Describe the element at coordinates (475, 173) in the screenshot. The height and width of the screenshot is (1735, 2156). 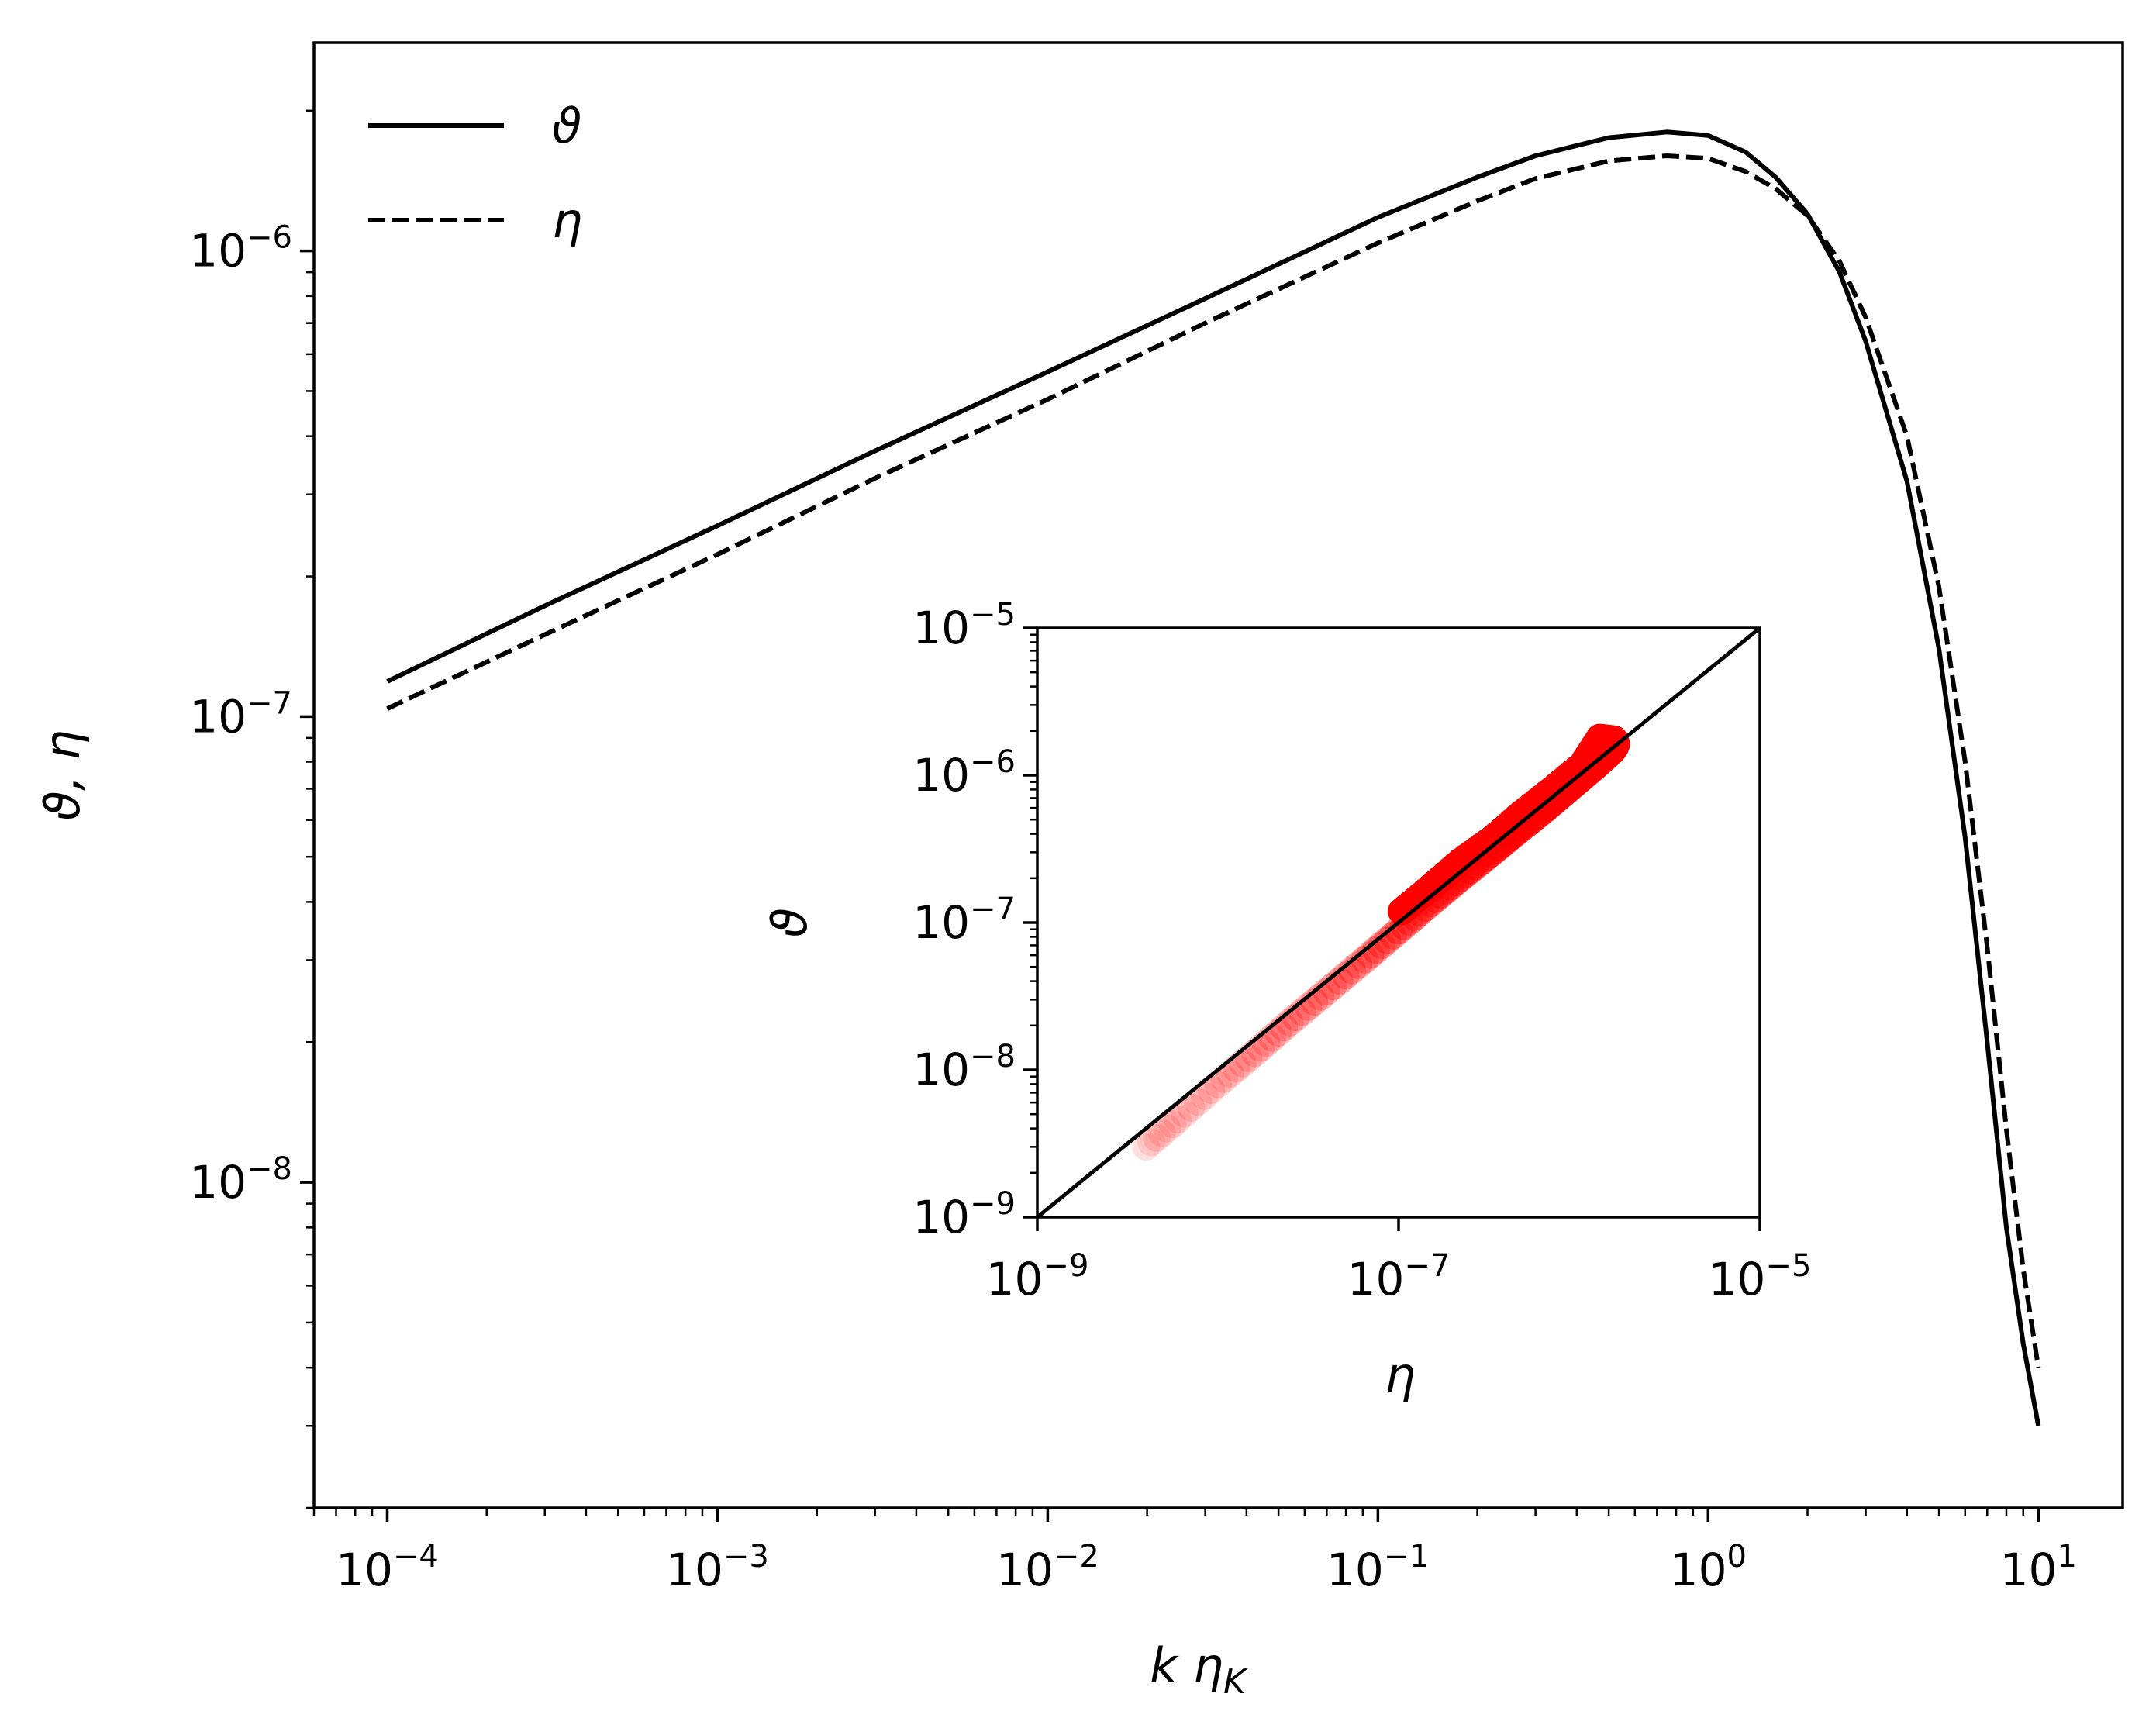
I see `legend: ϑ η` at that location.